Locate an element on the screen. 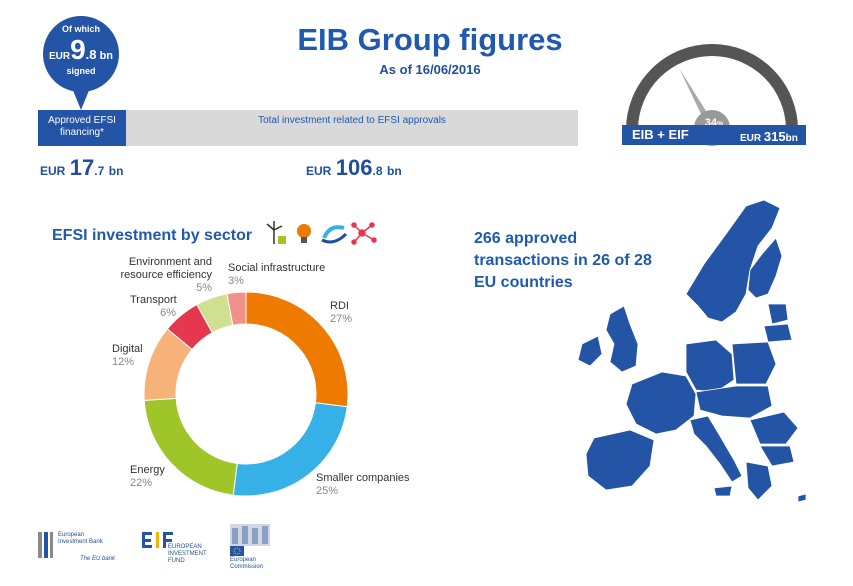 This screenshot has height=586, width=853. label-energy: Energy 22% is located at coordinates (147, 476).